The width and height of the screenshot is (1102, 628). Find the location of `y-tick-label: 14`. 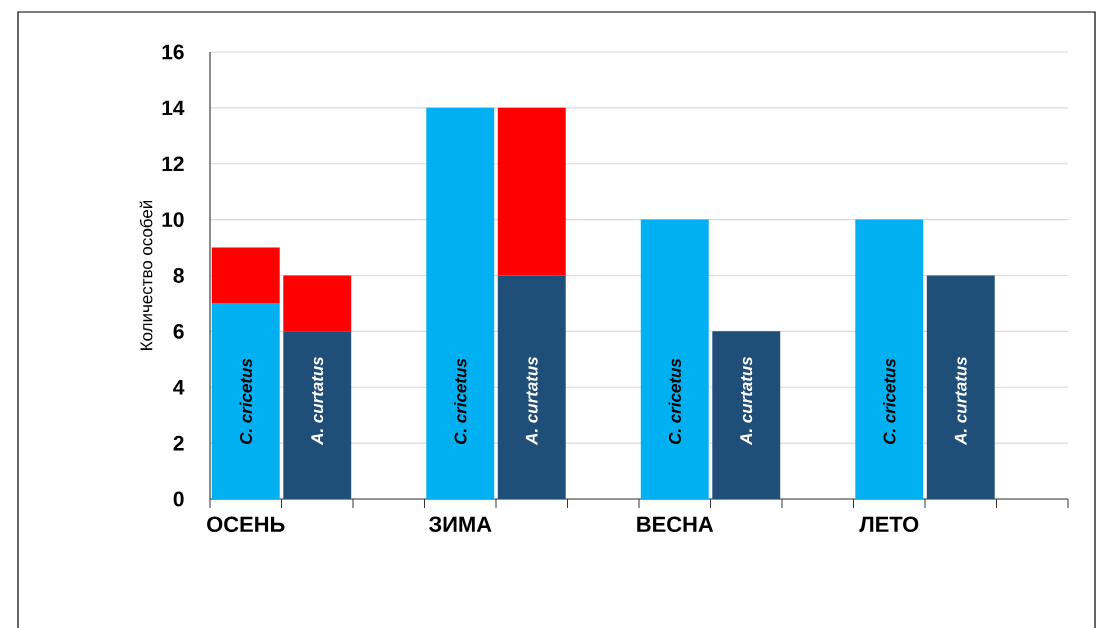

y-tick-label: 14 is located at coordinates (173, 108).